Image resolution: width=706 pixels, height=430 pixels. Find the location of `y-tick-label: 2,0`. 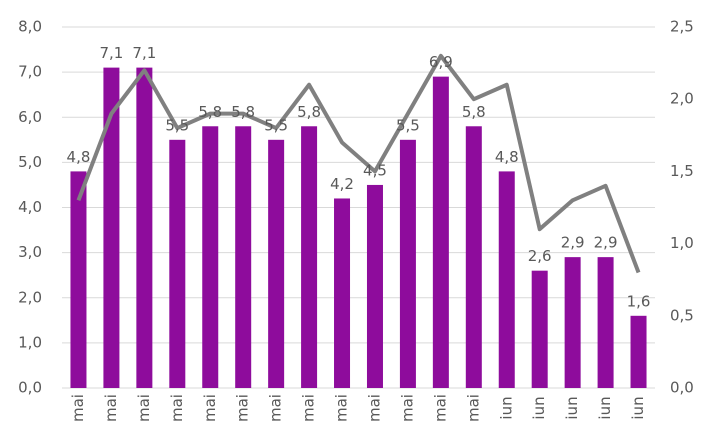

y-tick-label: 2,0 is located at coordinates (30, 297).